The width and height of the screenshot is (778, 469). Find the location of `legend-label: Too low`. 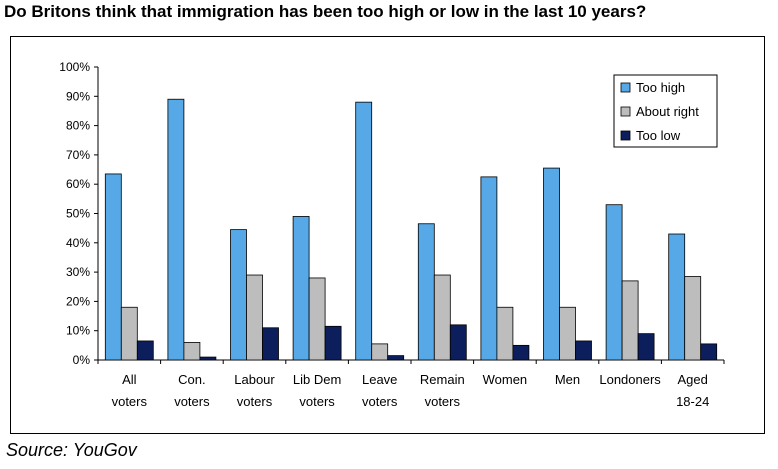

legend-label: Too low is located at coordinates (658, 135).